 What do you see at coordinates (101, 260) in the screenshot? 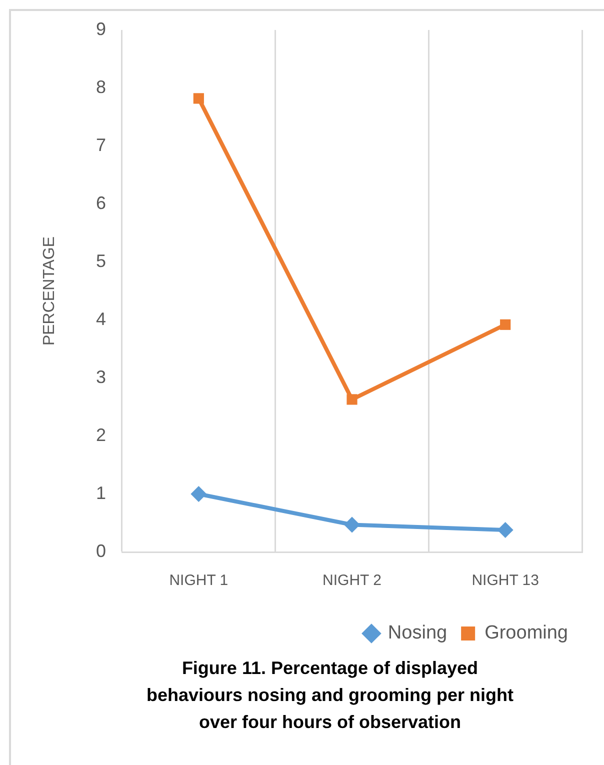
I see `y-tick-label: 5` at bounding box center [101, 260].